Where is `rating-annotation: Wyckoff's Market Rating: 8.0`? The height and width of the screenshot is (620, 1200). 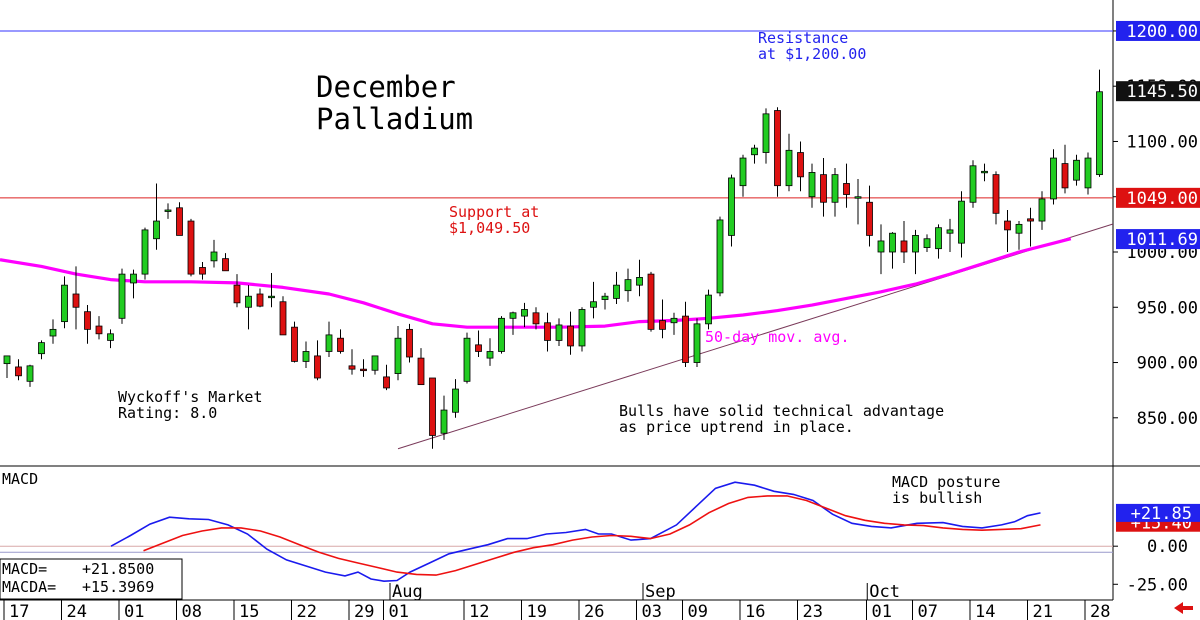 rating-annotation: Wyckoff's Market Rating: 8.0 is located at coordinates (190, 405).